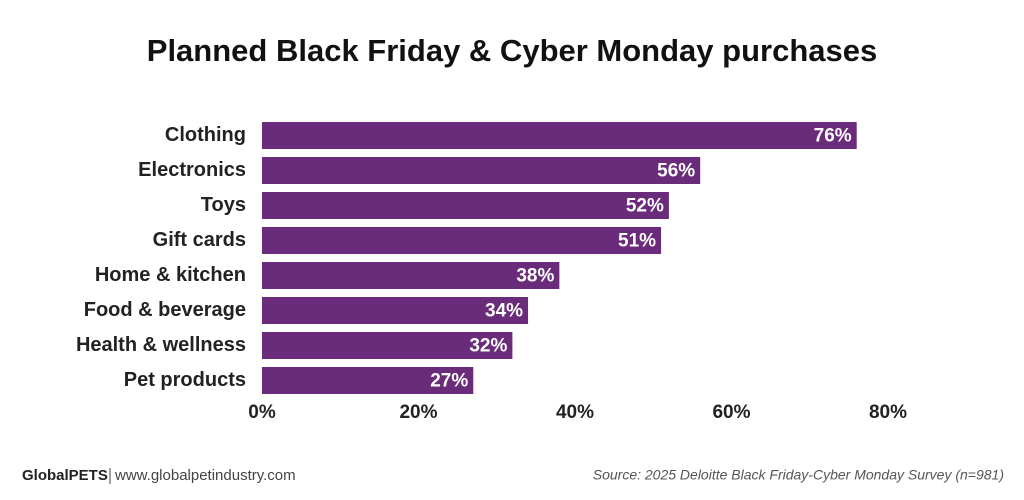  Describe the element at coordinates (833, 136) in the screenshot. I see `value-label: 76%` at that location.